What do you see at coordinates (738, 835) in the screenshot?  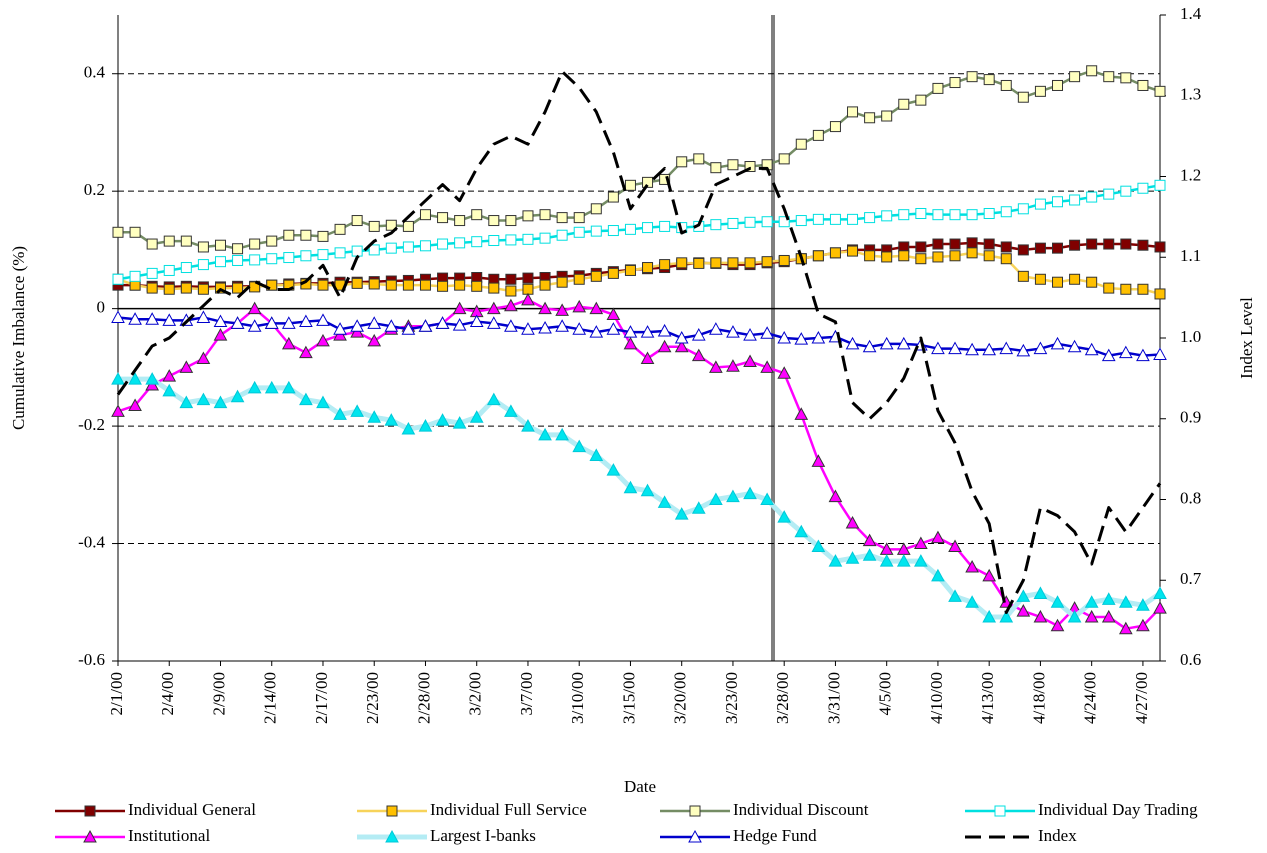 I see `legend-item: Hedge Fund` at bounding box center [738, 835].